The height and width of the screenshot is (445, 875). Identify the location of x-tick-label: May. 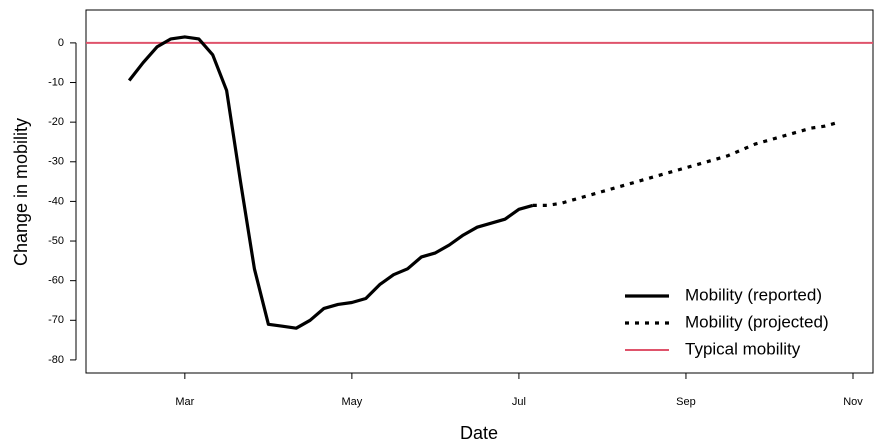
(351, 402).